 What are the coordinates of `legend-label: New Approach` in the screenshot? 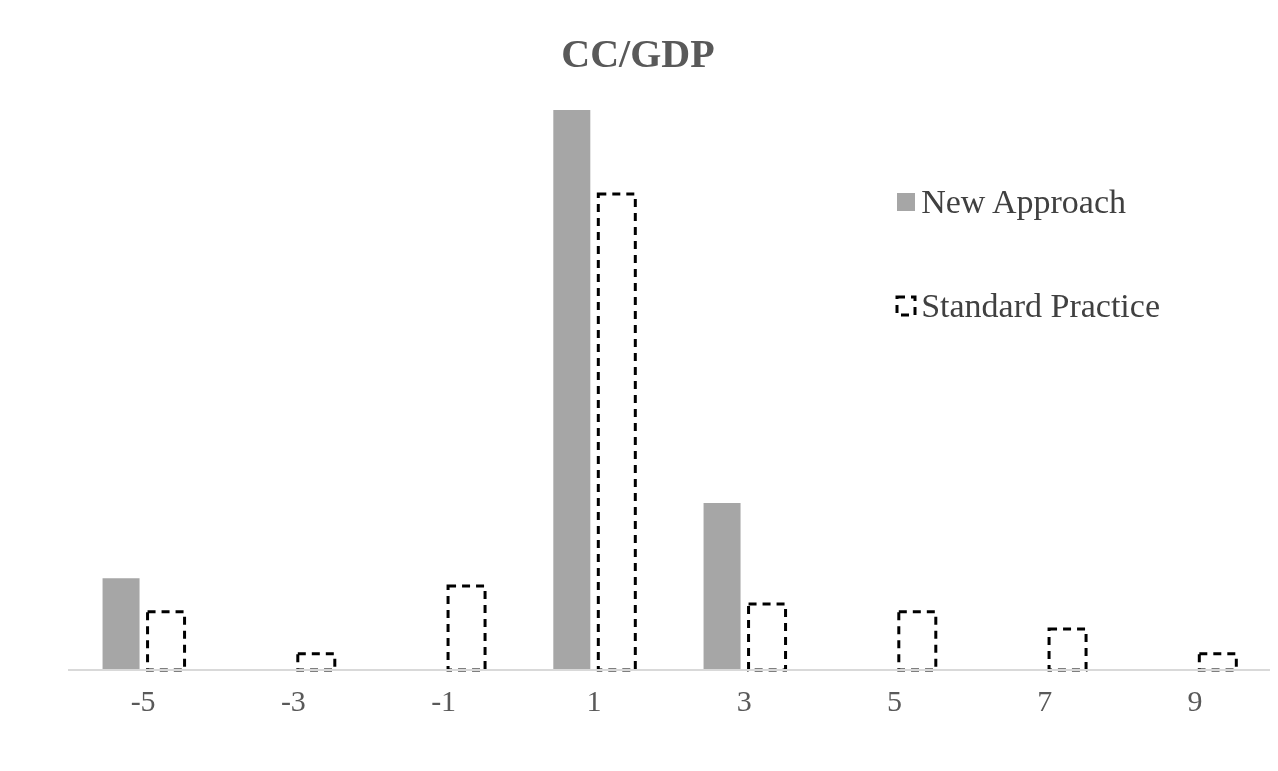 It's located at (1024, 202).